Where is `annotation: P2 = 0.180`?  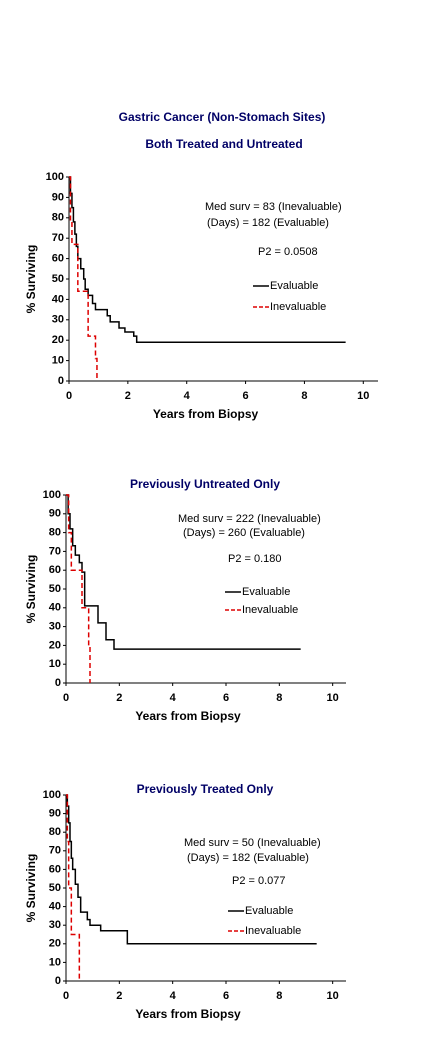 annotation: P2 = 0.180 is located at coordinates (255, 559).